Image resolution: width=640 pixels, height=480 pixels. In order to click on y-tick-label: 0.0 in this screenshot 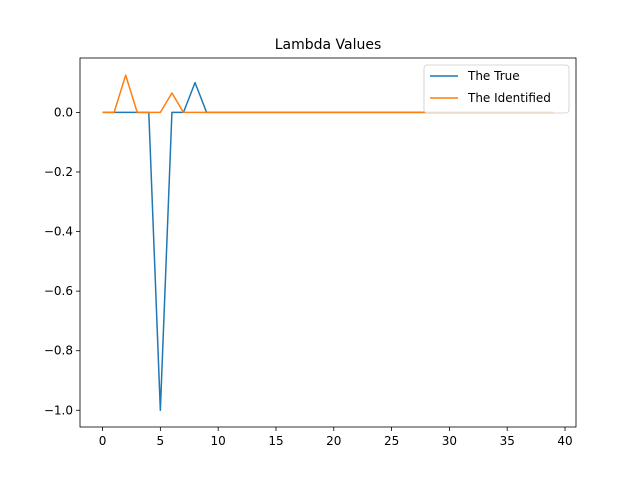, I will do `click(63, 112)`.